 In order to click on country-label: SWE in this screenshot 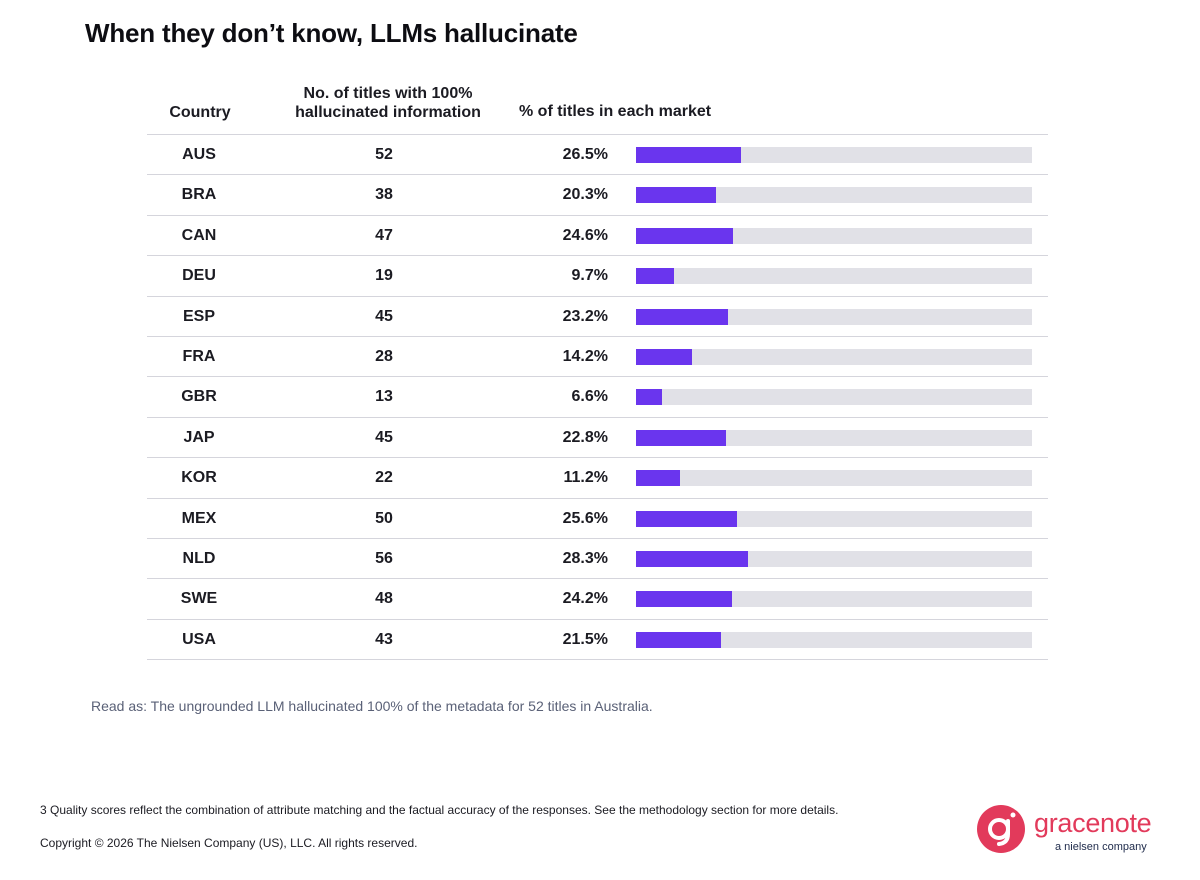, I will do `click(199, 599)`.